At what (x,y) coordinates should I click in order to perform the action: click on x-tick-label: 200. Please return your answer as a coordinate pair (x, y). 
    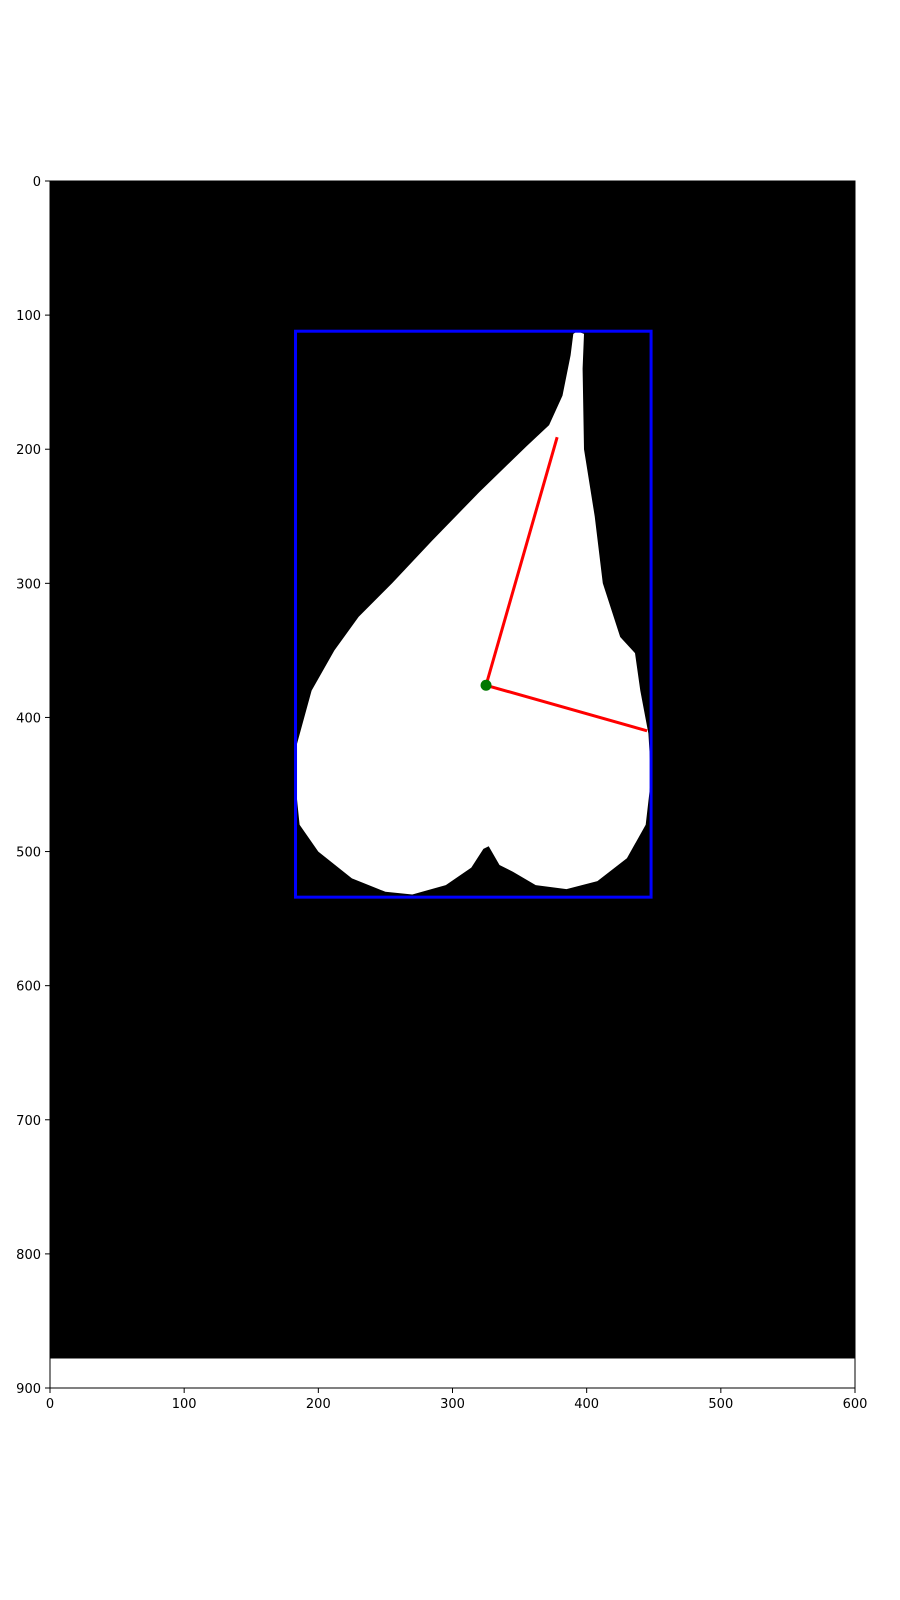
    Looking at the image, I should click on (318, 1404).